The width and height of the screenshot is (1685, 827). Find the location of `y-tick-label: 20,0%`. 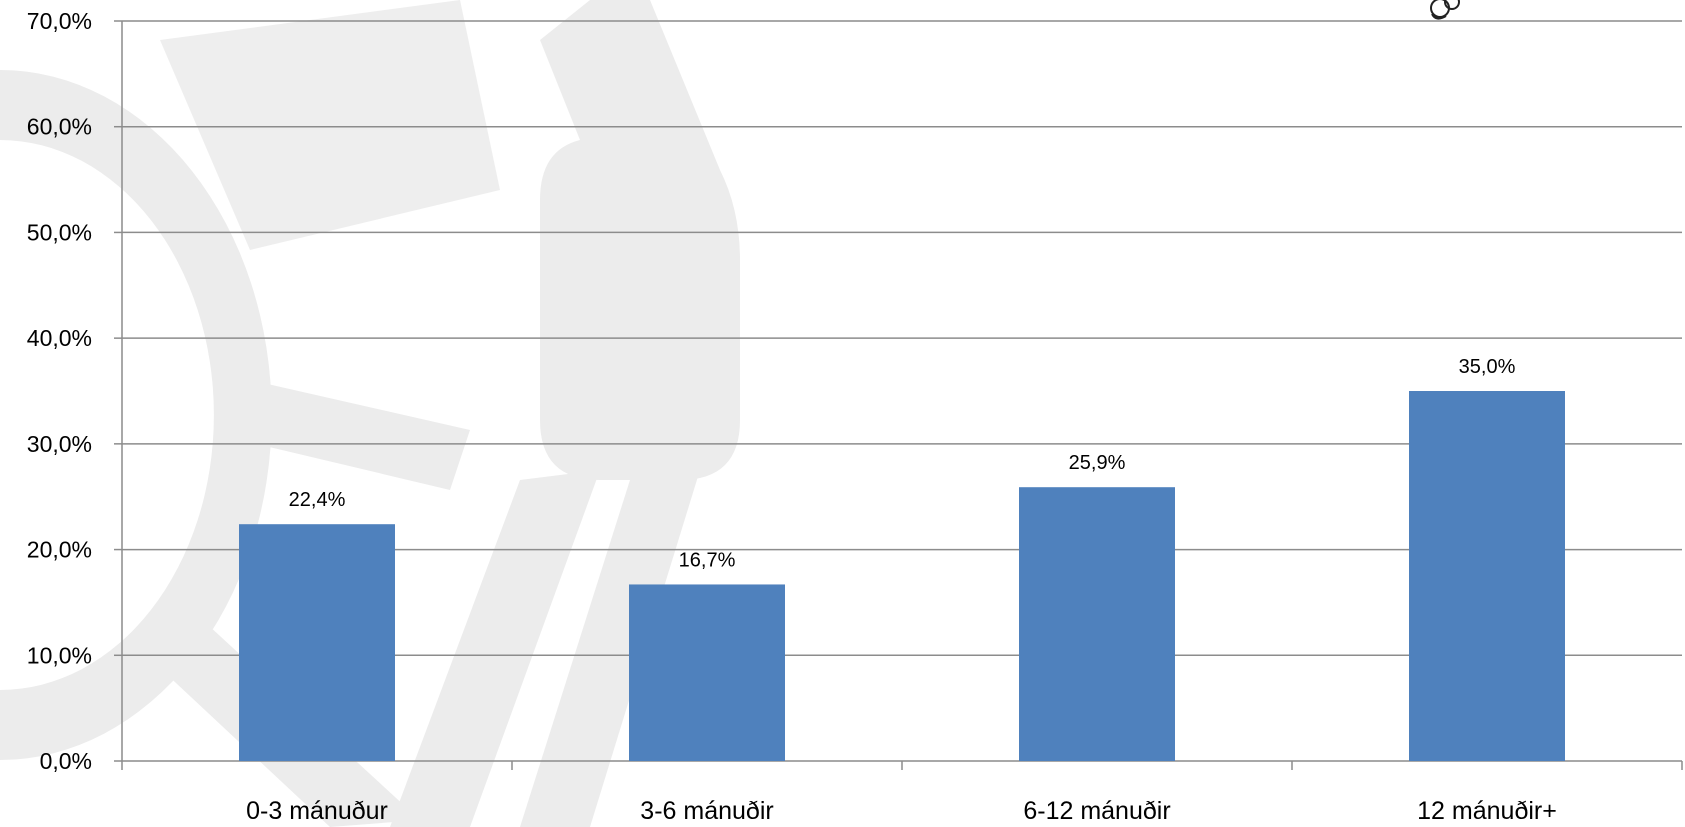

y-tick-label: 20,0% is located at coordinates (59, 550).